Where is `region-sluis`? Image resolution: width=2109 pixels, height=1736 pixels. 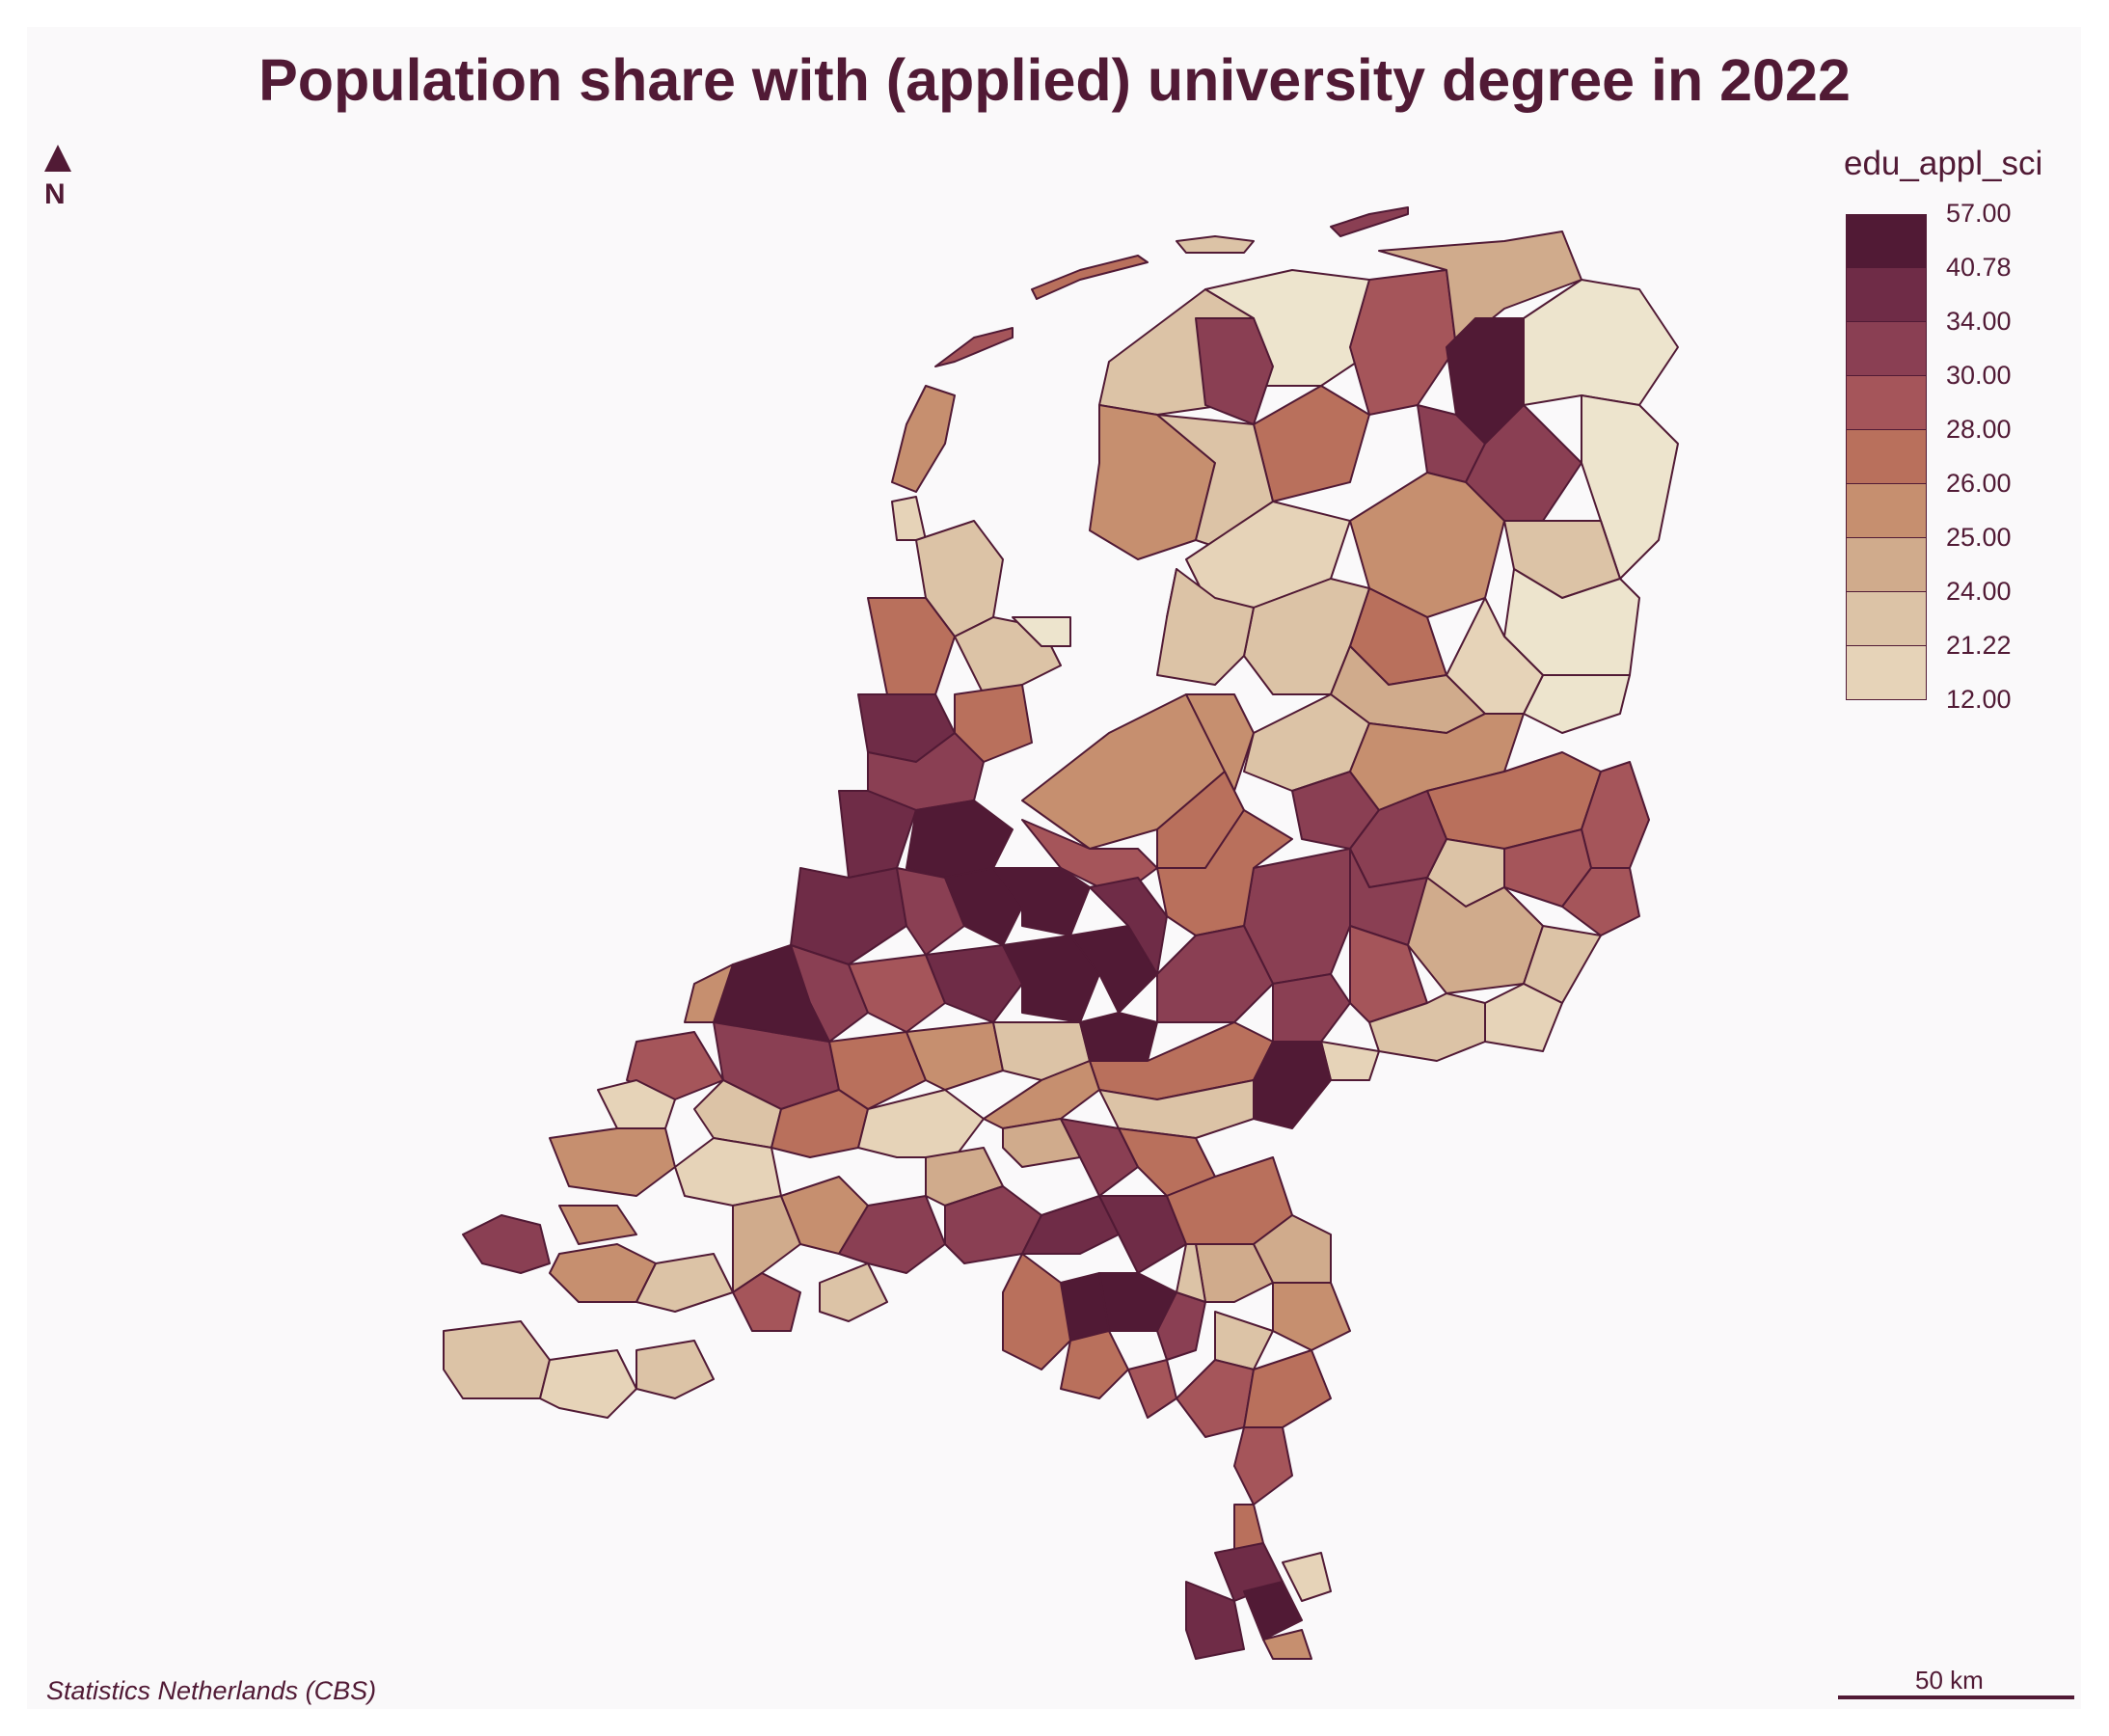 region-sluis is located at coordinates (497, 1359).